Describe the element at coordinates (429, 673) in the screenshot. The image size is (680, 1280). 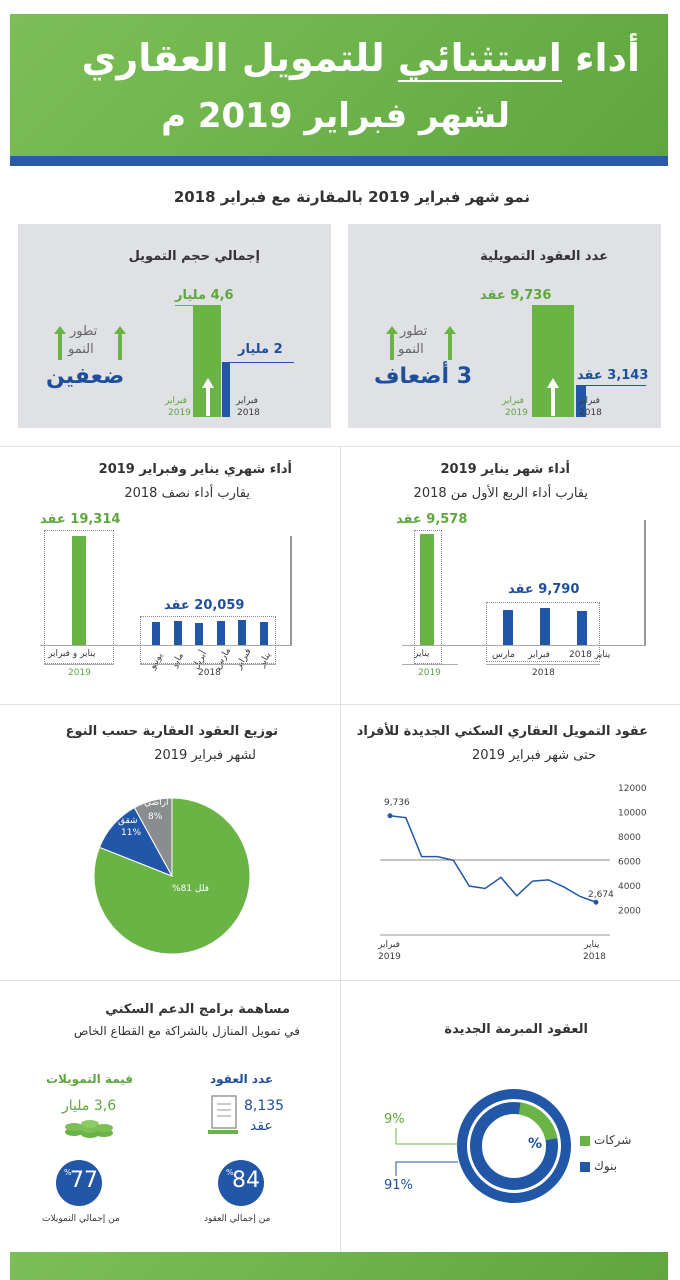
I see `jan-2019-year: 2019` at that location.